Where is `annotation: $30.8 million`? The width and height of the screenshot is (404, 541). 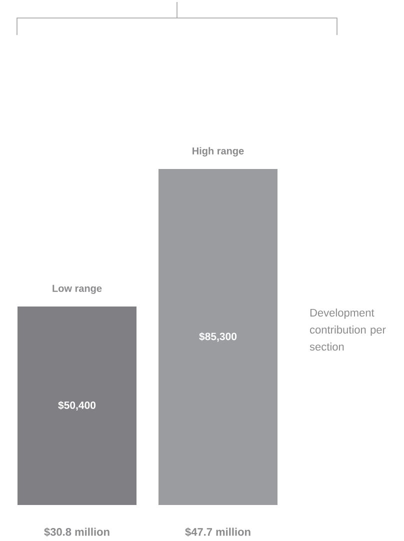 annotation: $30.8 million is located at coordinates (77, 532).